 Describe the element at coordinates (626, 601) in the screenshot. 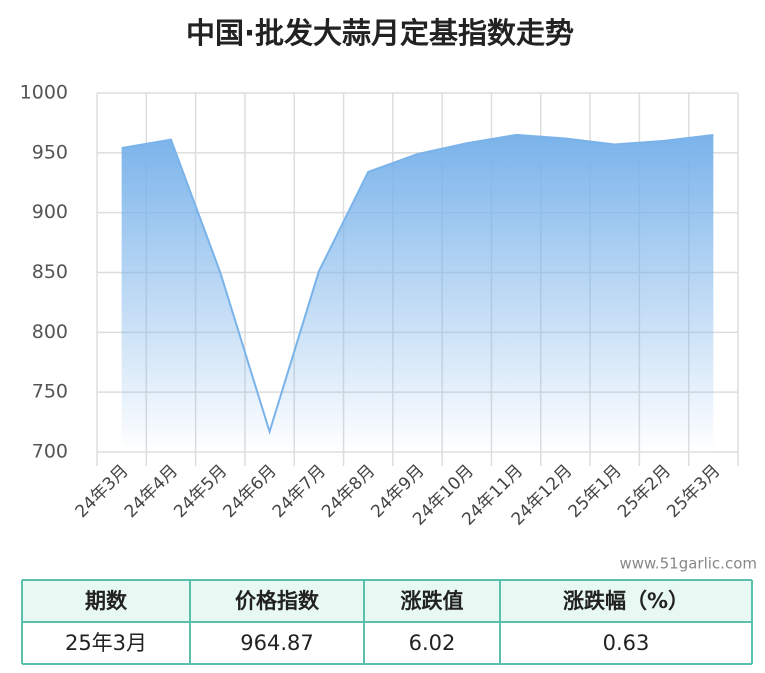

I see `table-header: 涨跌幅（%）` at that location.